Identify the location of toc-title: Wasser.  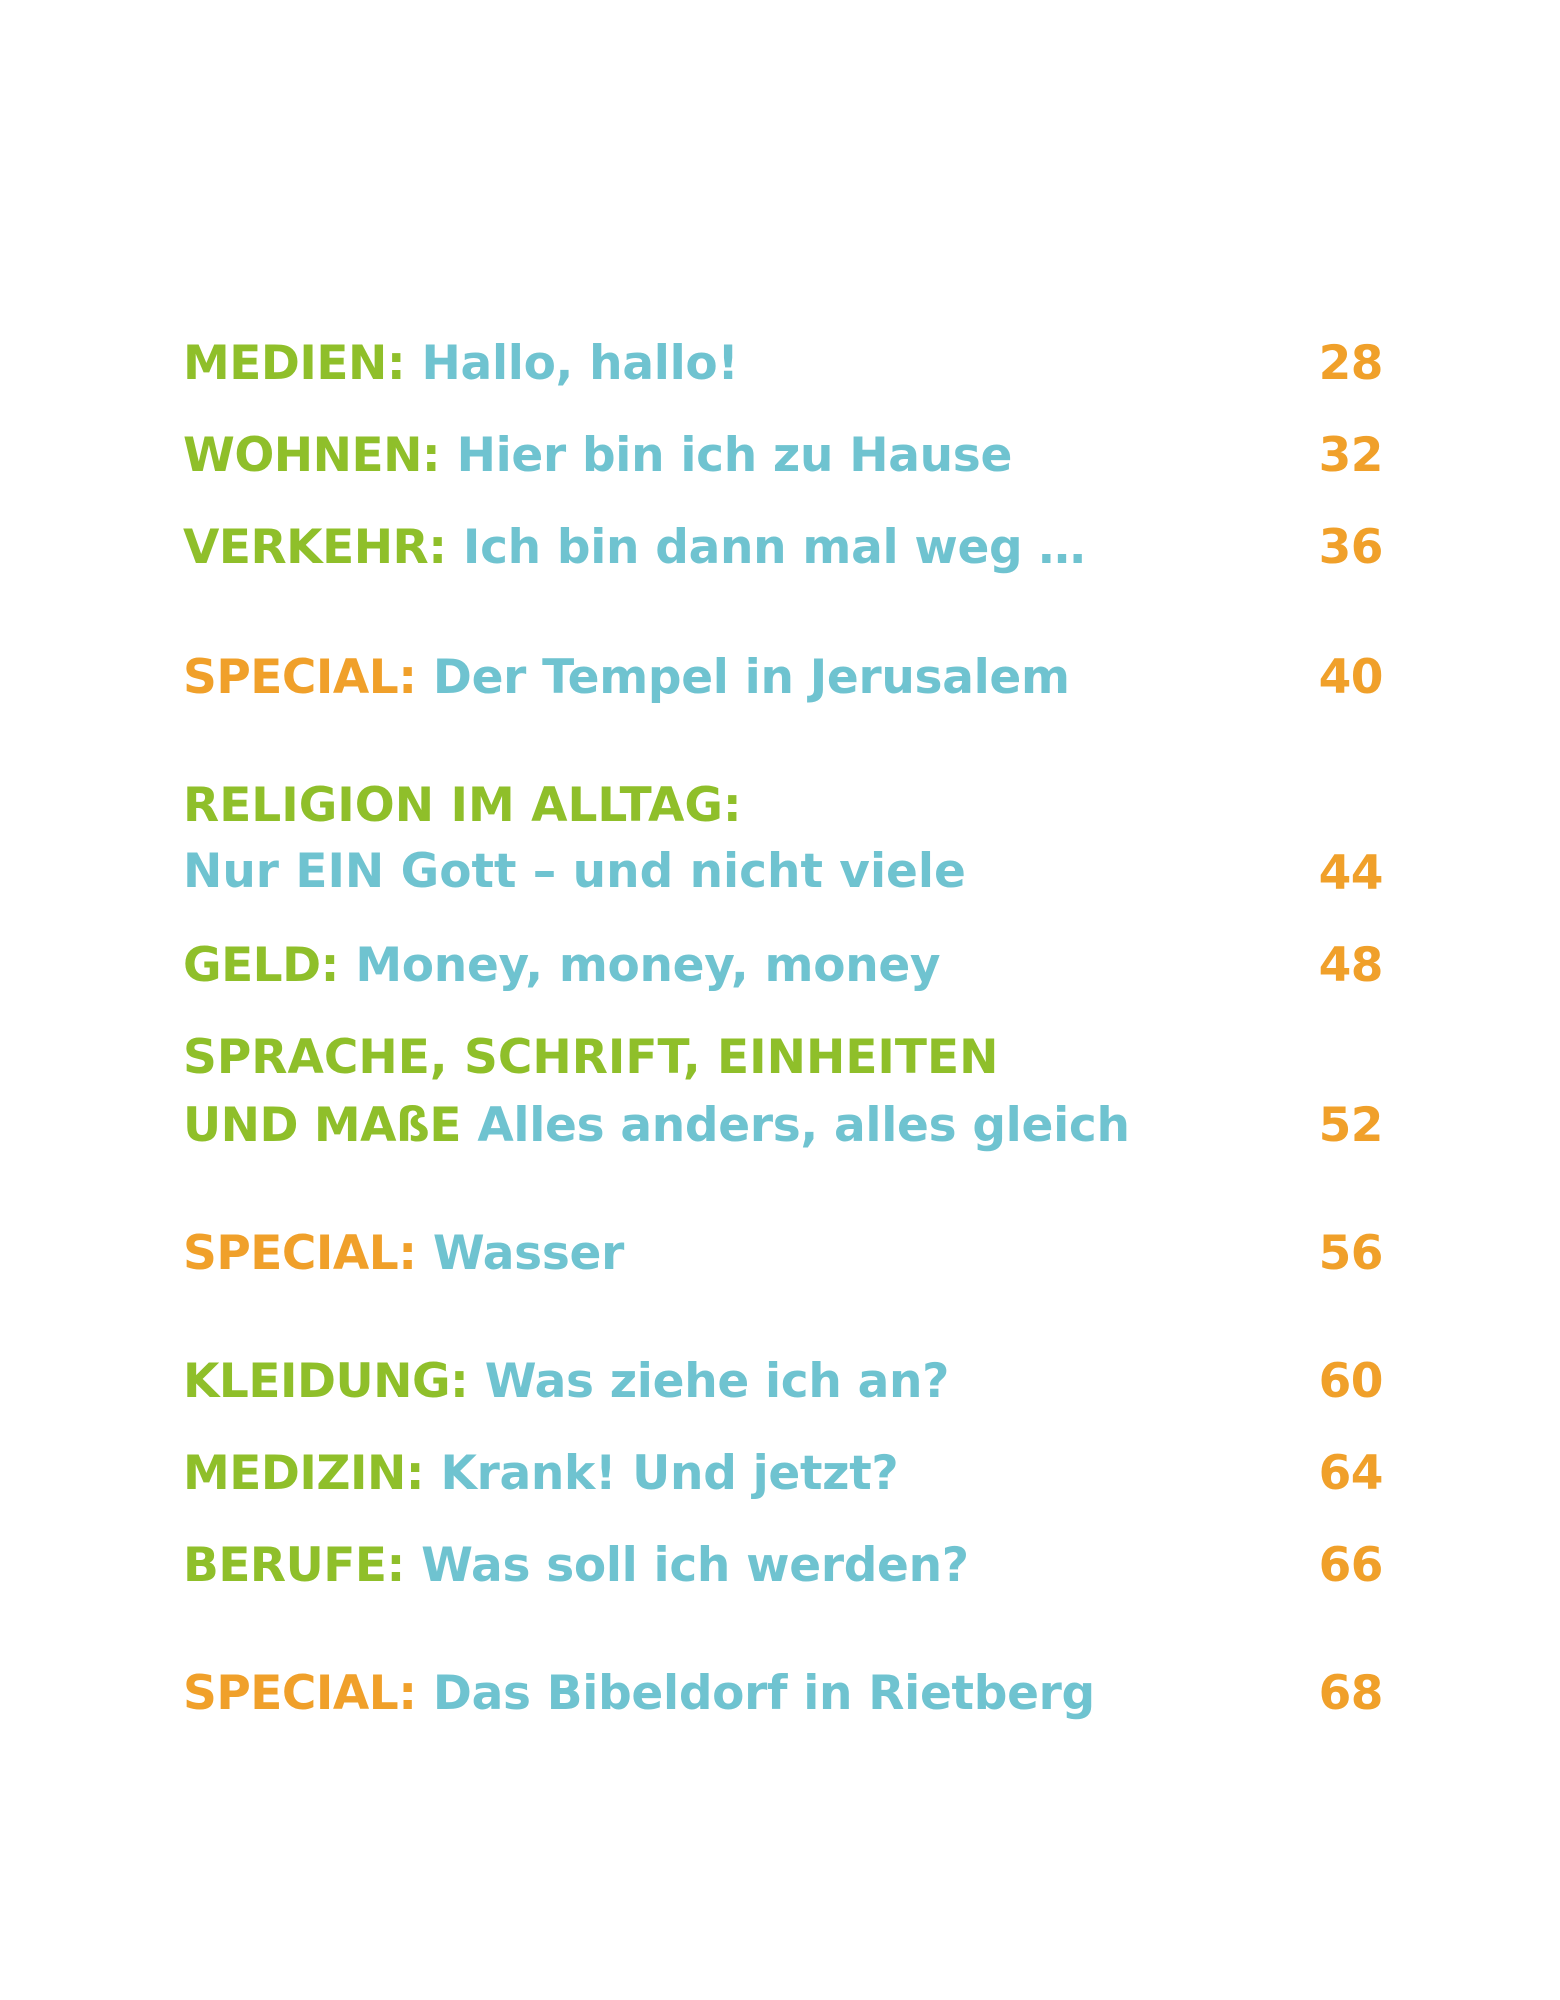
(528, 1253).